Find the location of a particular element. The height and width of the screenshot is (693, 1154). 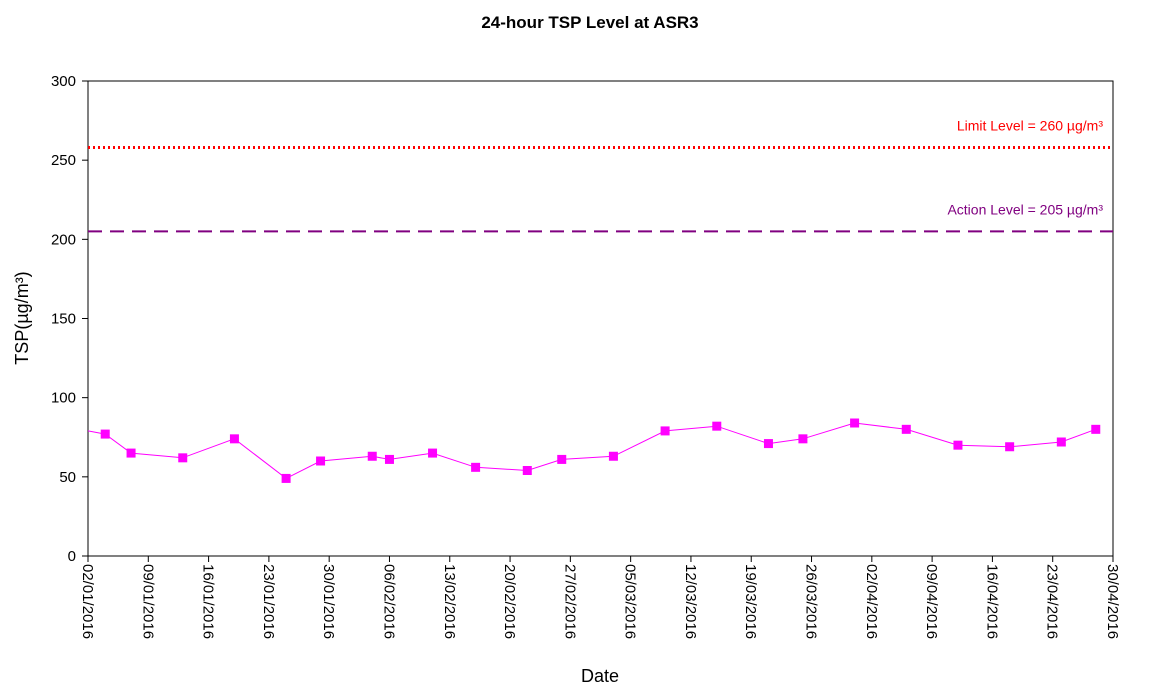

x-tick-label: 13/02/2016 is located at coordinates (449, 601).